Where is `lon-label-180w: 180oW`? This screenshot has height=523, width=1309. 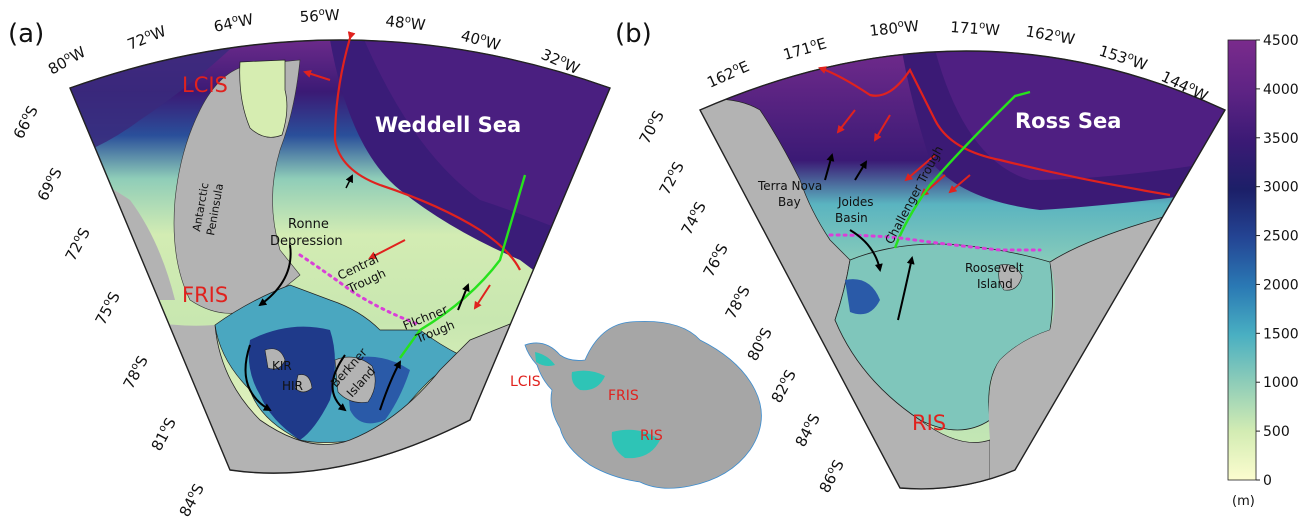 lon-label-180w: 180oW is located at coordinates (894, 28).